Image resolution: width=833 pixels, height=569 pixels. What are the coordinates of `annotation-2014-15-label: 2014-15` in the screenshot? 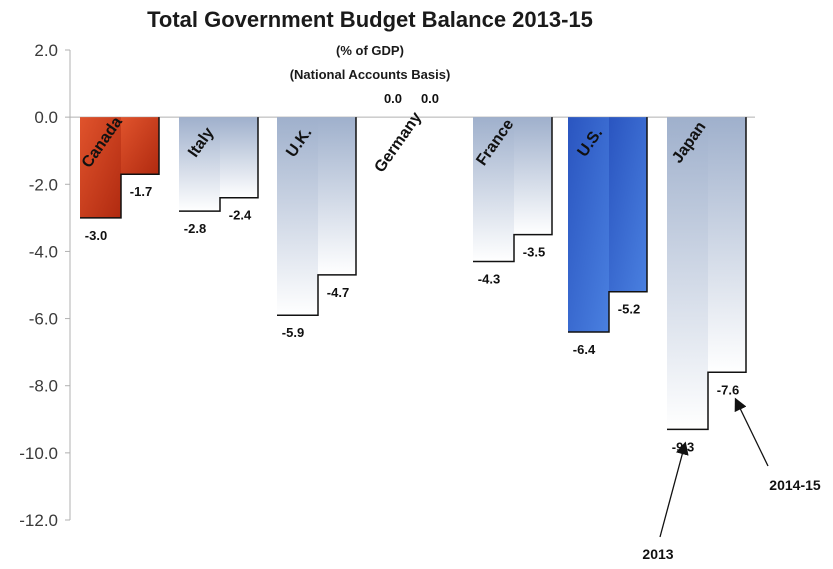 It's located at (795, 485).